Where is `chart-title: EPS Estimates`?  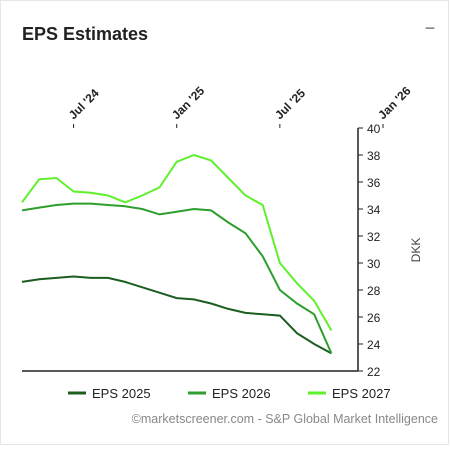 chart-title: EPS Estimates is located at coordinates (85, 34).